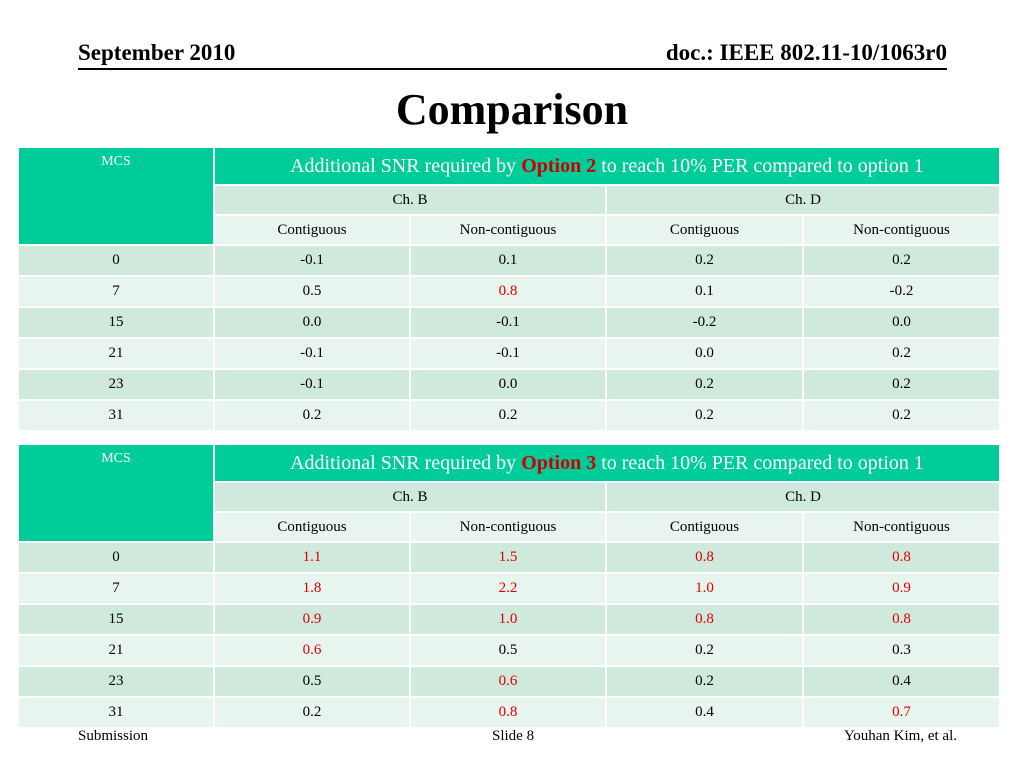 Image resolution: width=1024 pixels, height=768 pixels. I want to click on footer-slide-number: Slide 8, so click(513, 736).